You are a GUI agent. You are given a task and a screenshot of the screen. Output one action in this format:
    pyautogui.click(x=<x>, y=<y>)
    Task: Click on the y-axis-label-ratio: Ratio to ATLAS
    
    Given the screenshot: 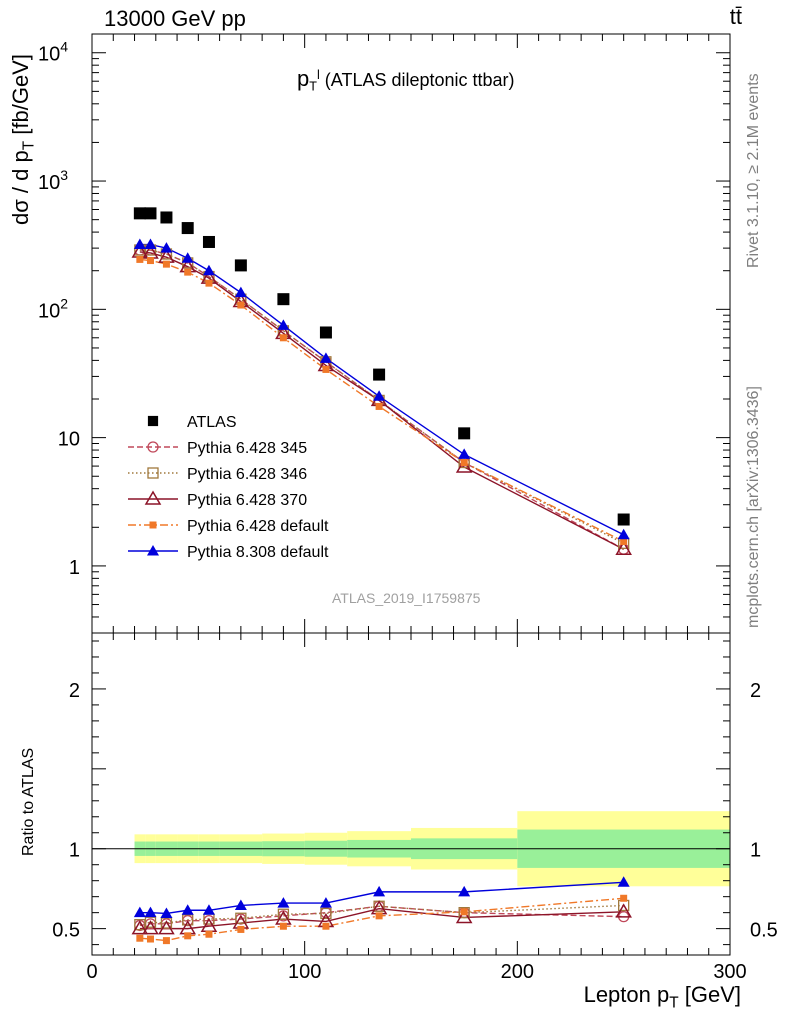 What is the action you would take?
    pyautogui.click(x=28, y=801)
    